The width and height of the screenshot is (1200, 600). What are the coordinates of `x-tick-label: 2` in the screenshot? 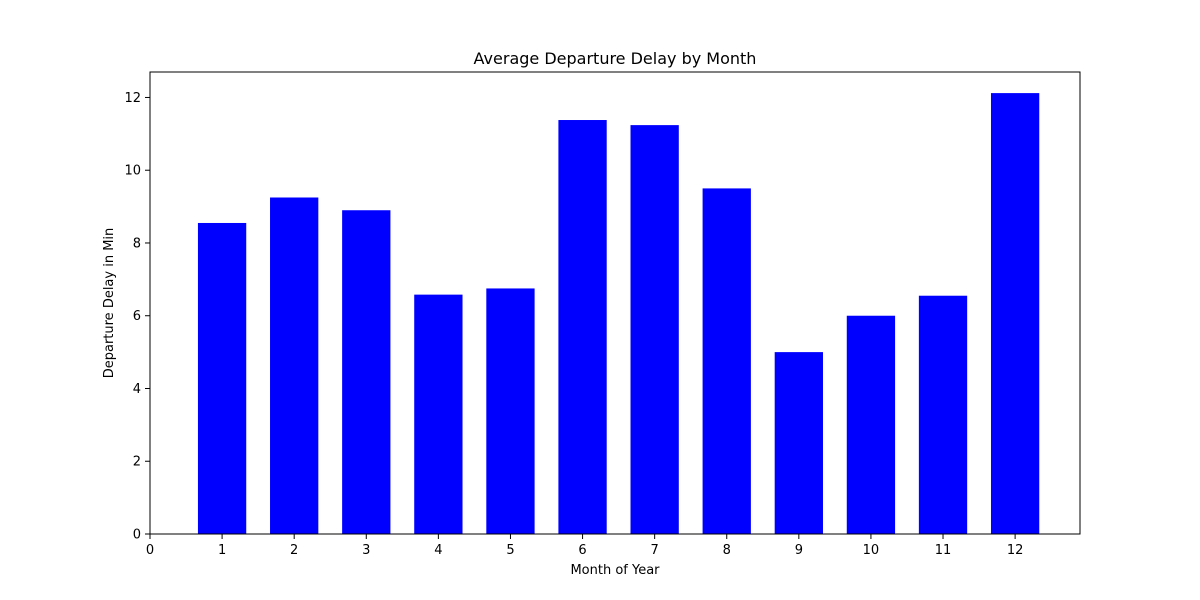 It's located at (294, 550).